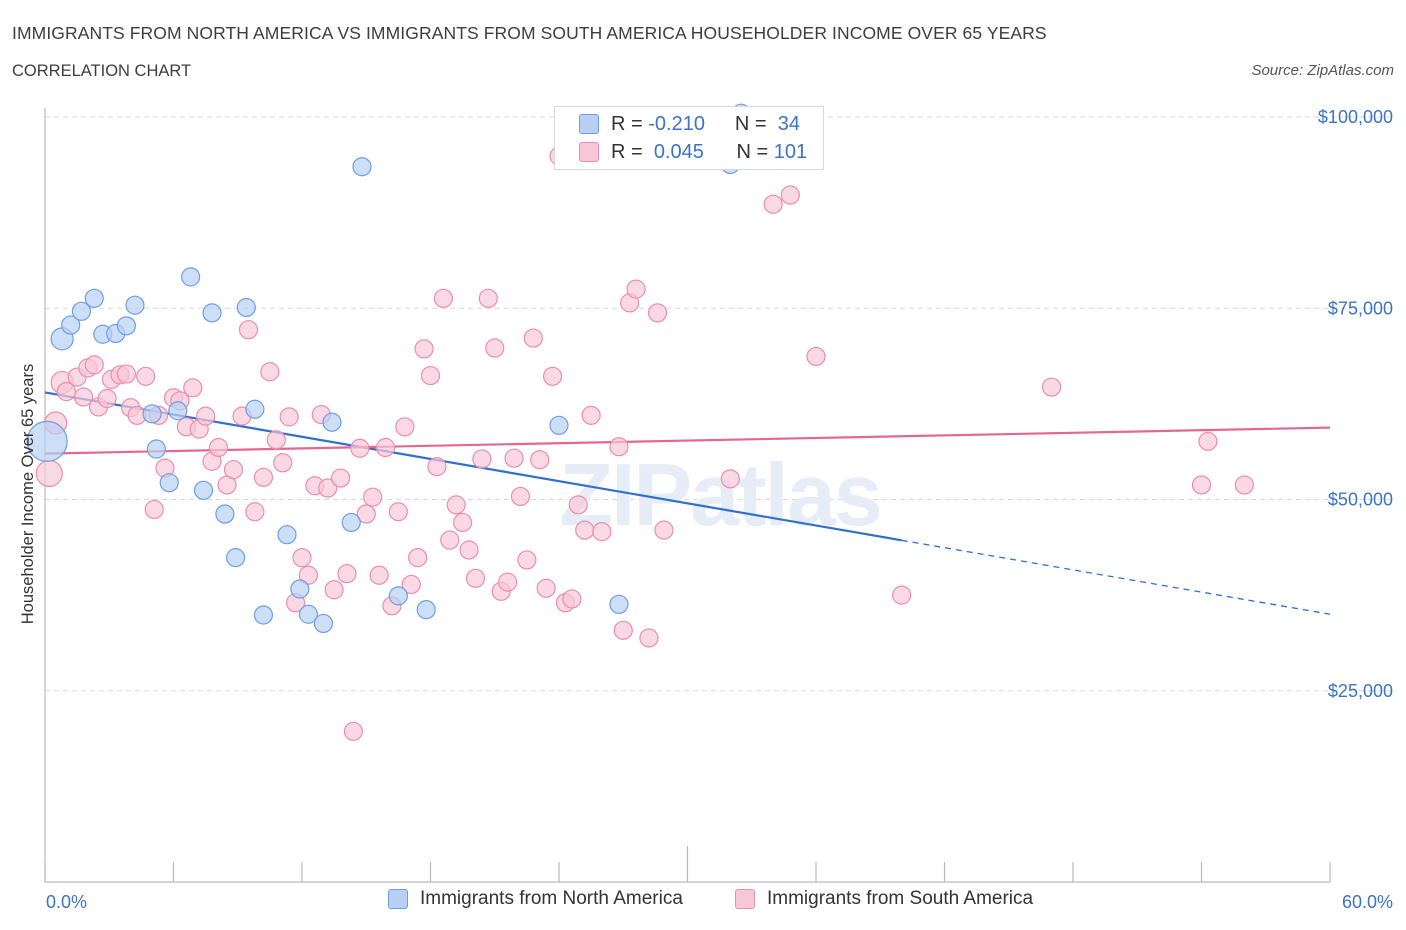  What do you see at coordinates (687, 440) in the screenshot?
I see `trendline-south-america` at bounding box center [687, 440].